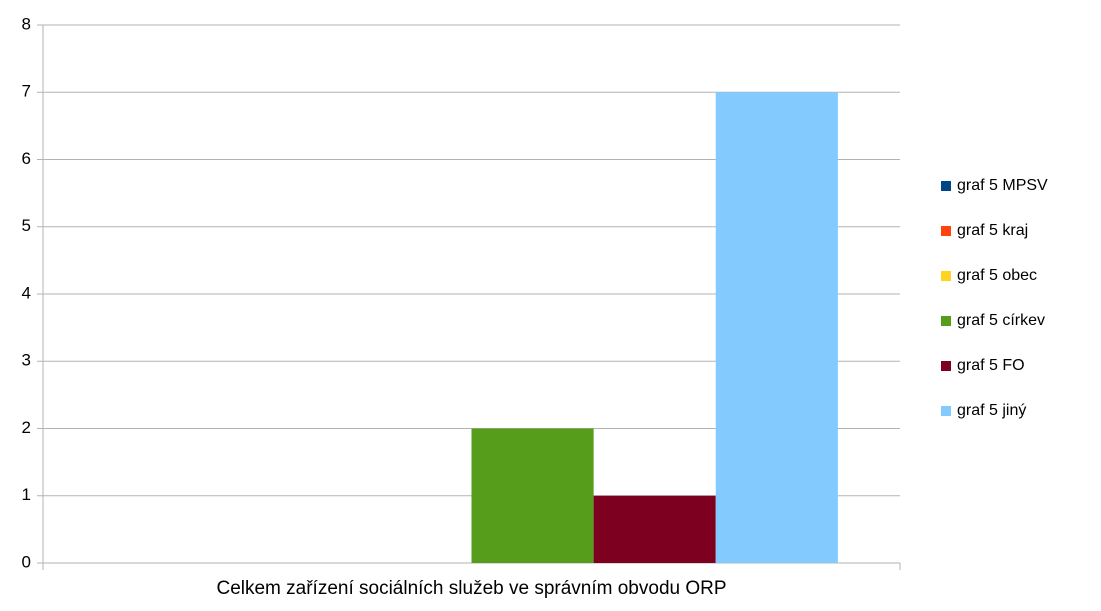 Image resolution: width=1101 pixels, height=611 pixels. What do you see at coordinates (26, 427) in the screenshot?
I see `y-tick-label: 2` at bounding box center [26, 427].